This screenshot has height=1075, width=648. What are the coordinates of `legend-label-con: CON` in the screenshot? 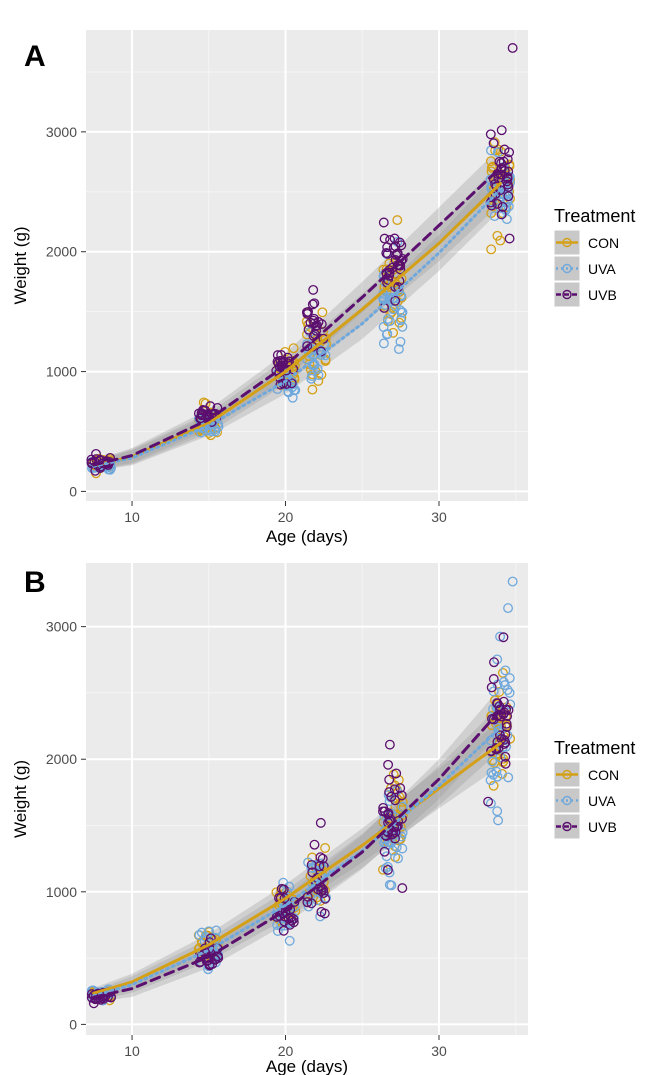 It's located at (603, 775).